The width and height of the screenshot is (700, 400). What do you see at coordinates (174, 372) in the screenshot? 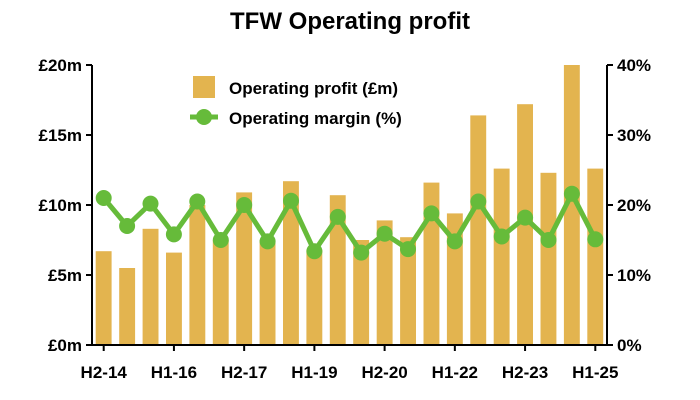
I see `x-tick-label: H1-16` at bounding box center [174, 372].